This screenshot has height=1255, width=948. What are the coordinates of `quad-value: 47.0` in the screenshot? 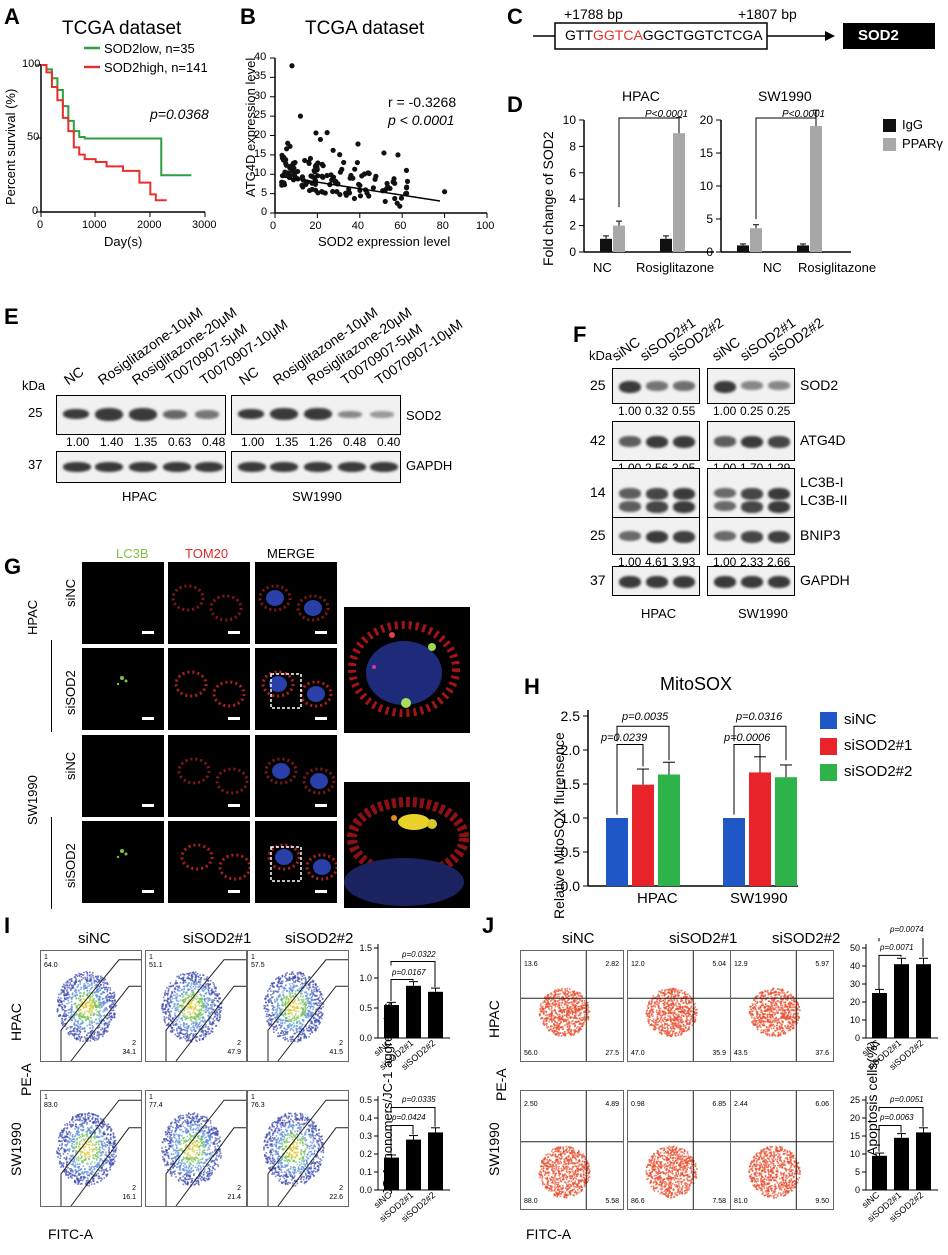 It's located at (638, 1053).